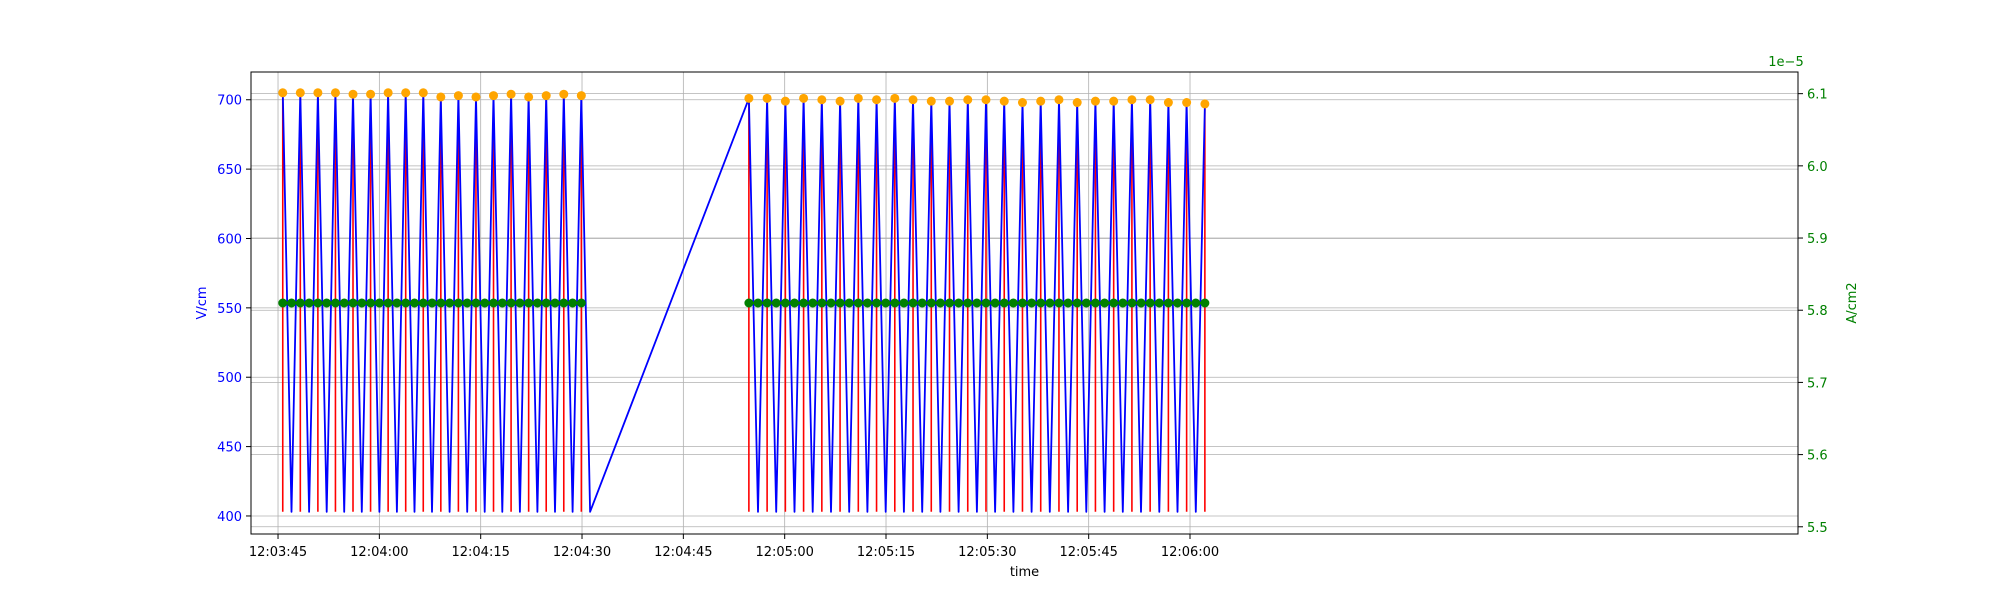 The width and height of the screenshot is (2000, 604). Describe the element at coordinates (202, 302) in the screenshot. I see `y-axis-left-label: V/cm` at that location.